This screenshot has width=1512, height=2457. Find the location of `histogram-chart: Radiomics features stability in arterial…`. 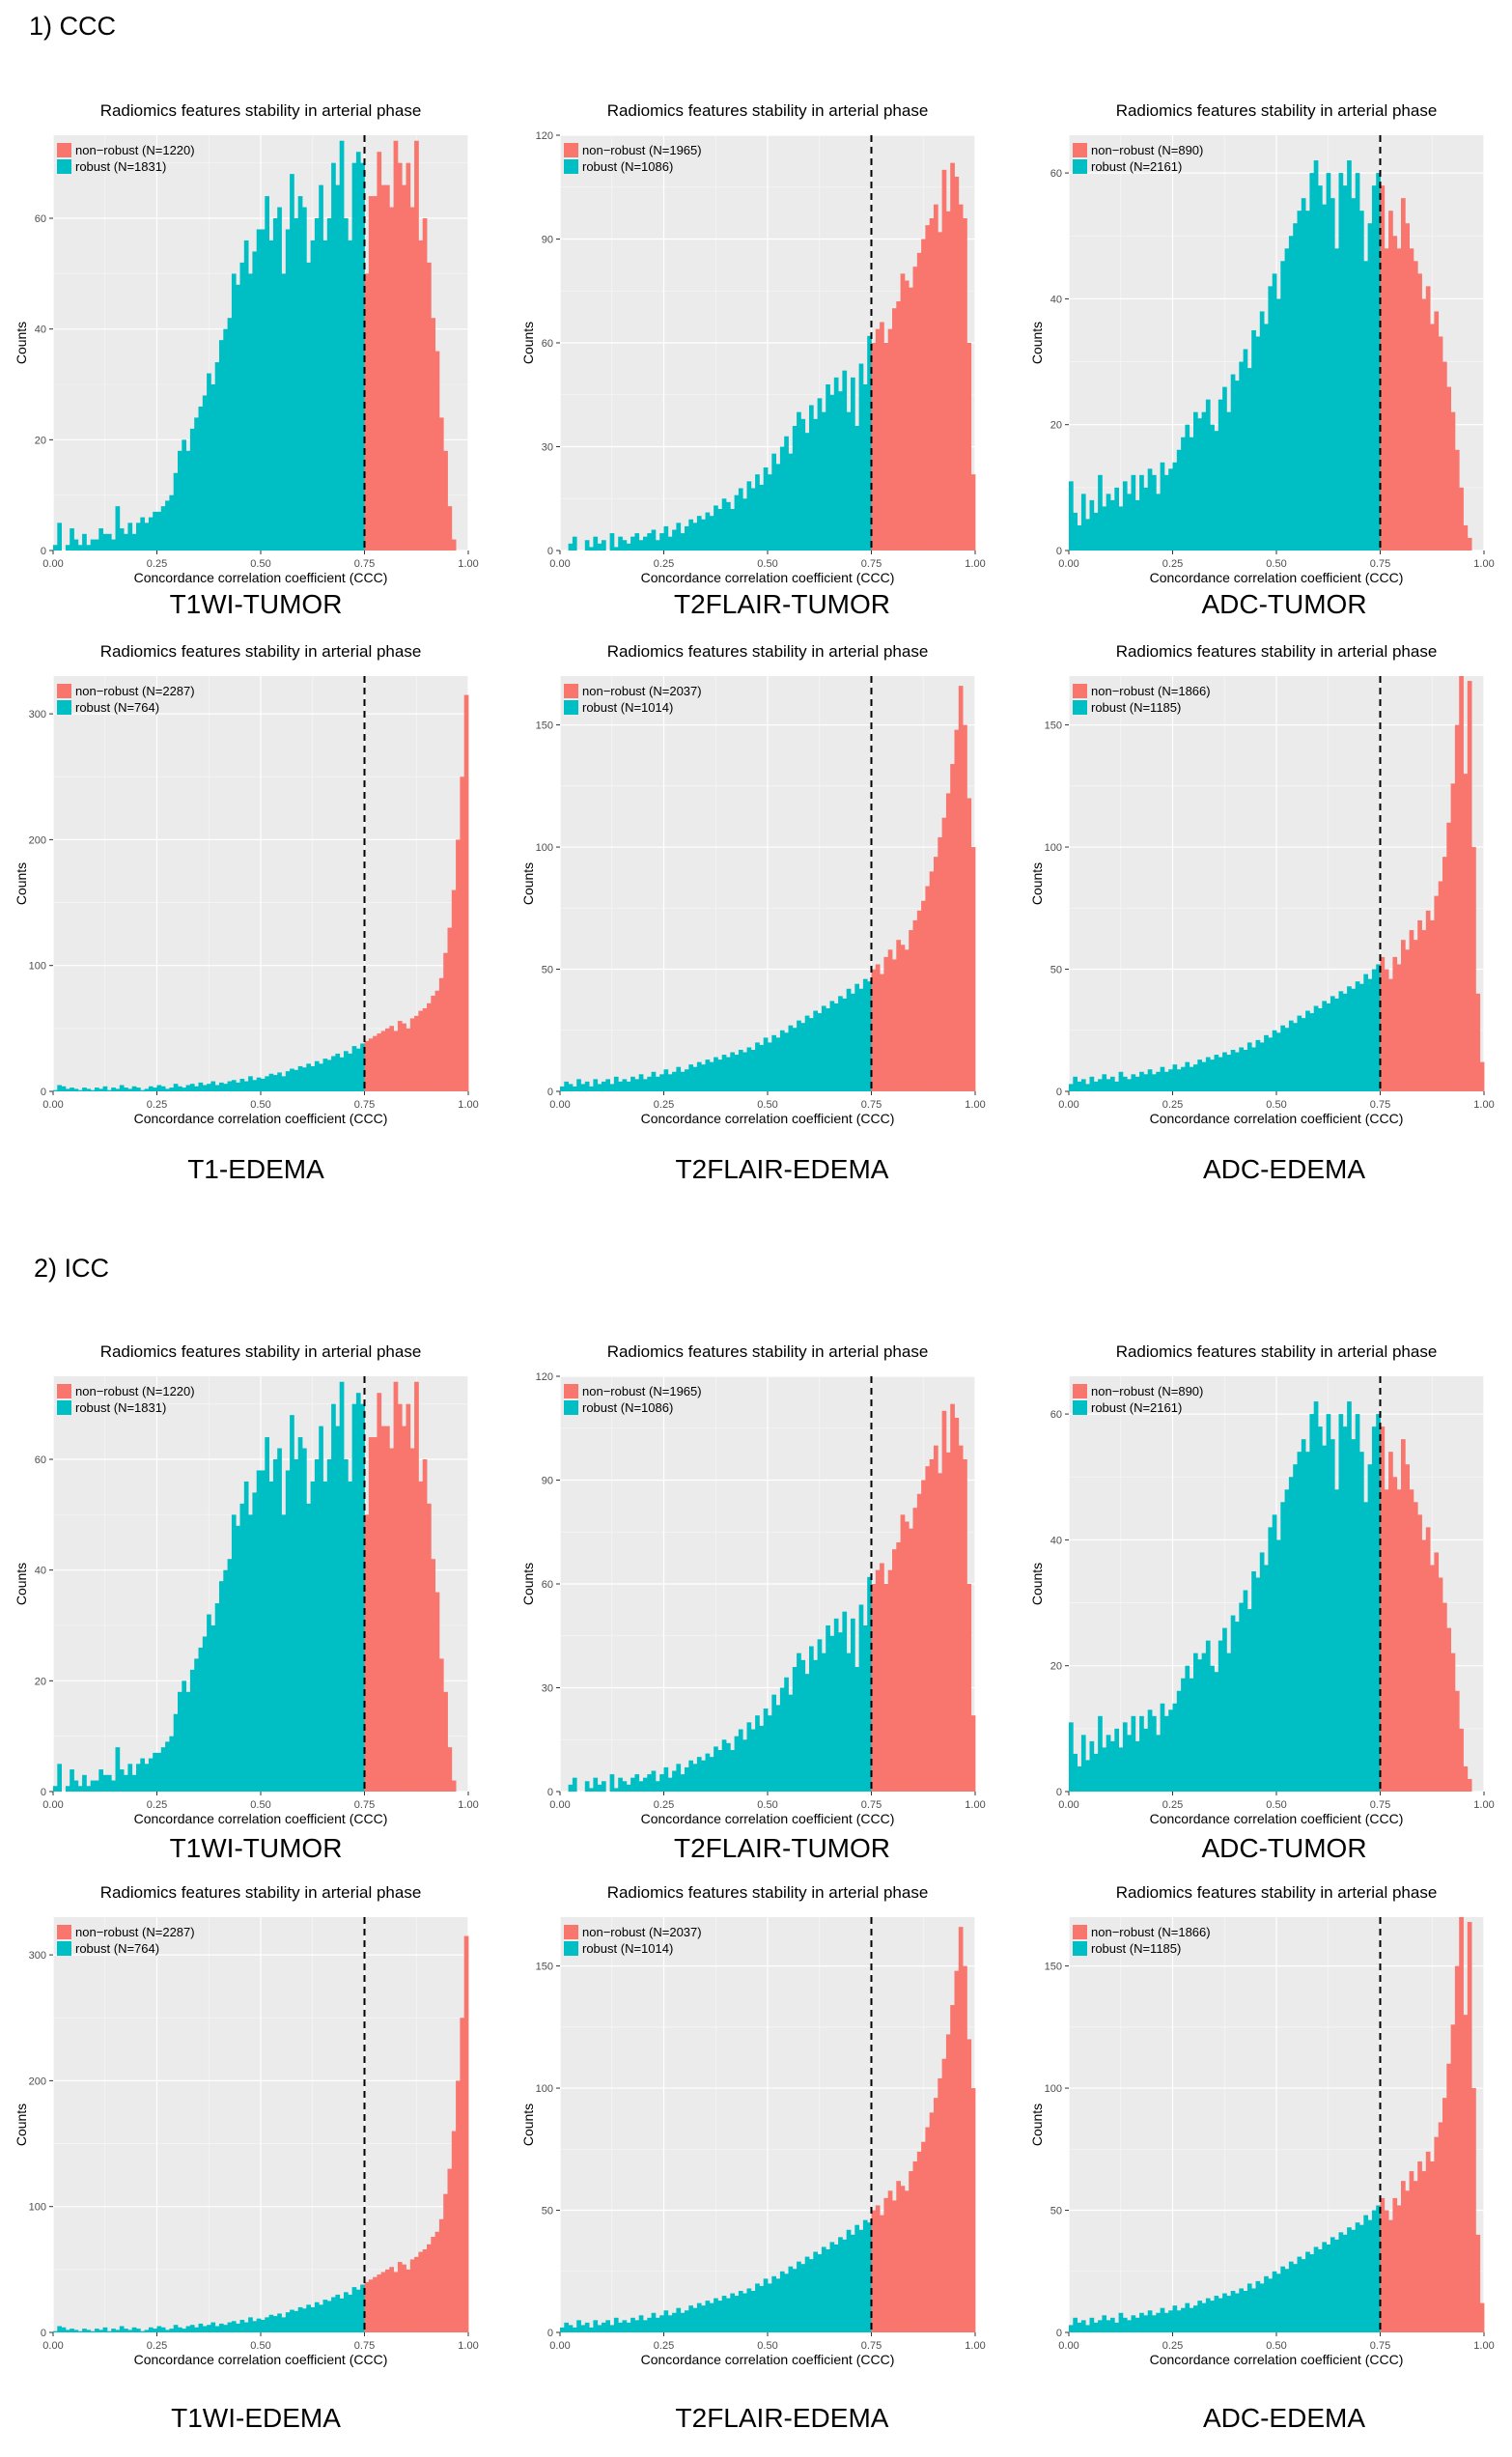

histogram-chart: Radiomics features stability in arterial… is located at coordinates (753, 343).